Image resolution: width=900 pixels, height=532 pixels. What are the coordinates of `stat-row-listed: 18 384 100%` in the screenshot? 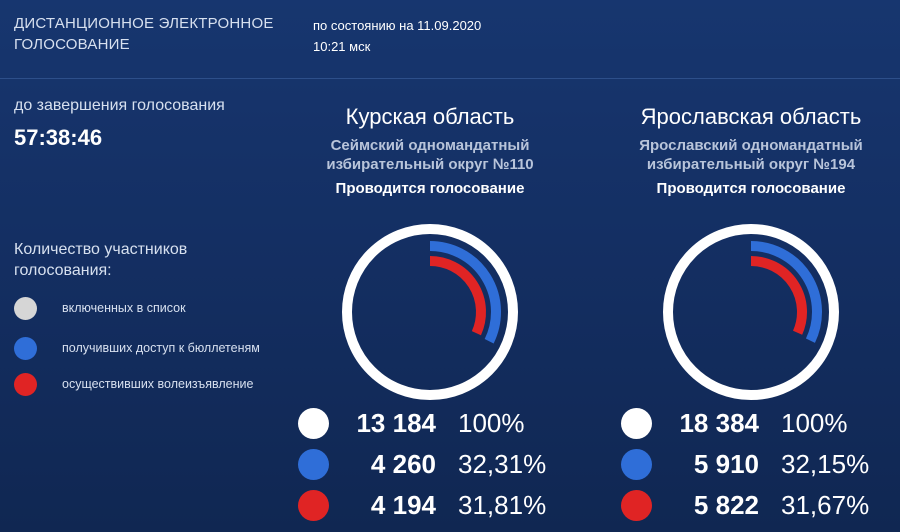 It's located at (734, 423).